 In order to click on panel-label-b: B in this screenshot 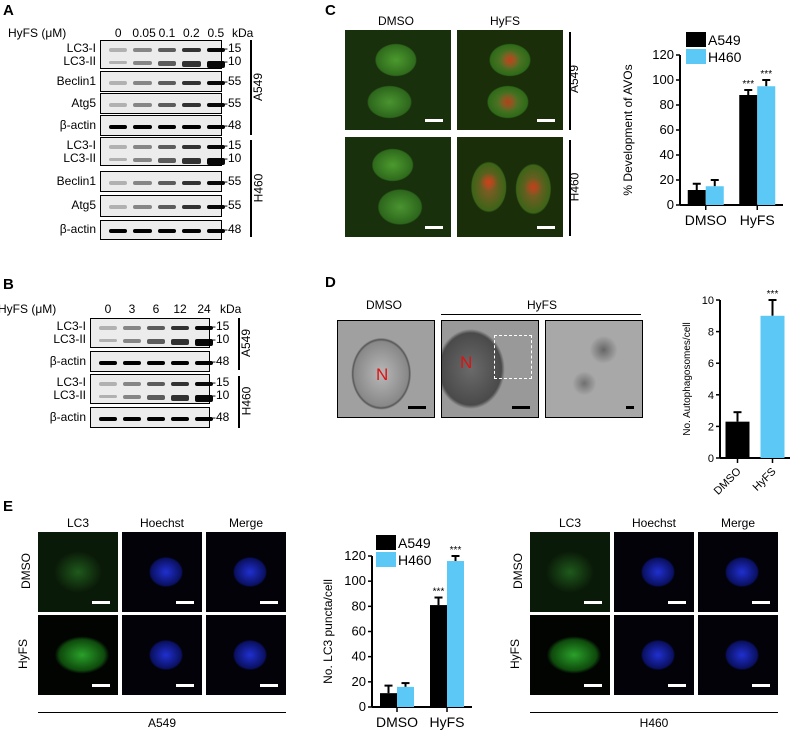, I will do `click(8, 284)`.